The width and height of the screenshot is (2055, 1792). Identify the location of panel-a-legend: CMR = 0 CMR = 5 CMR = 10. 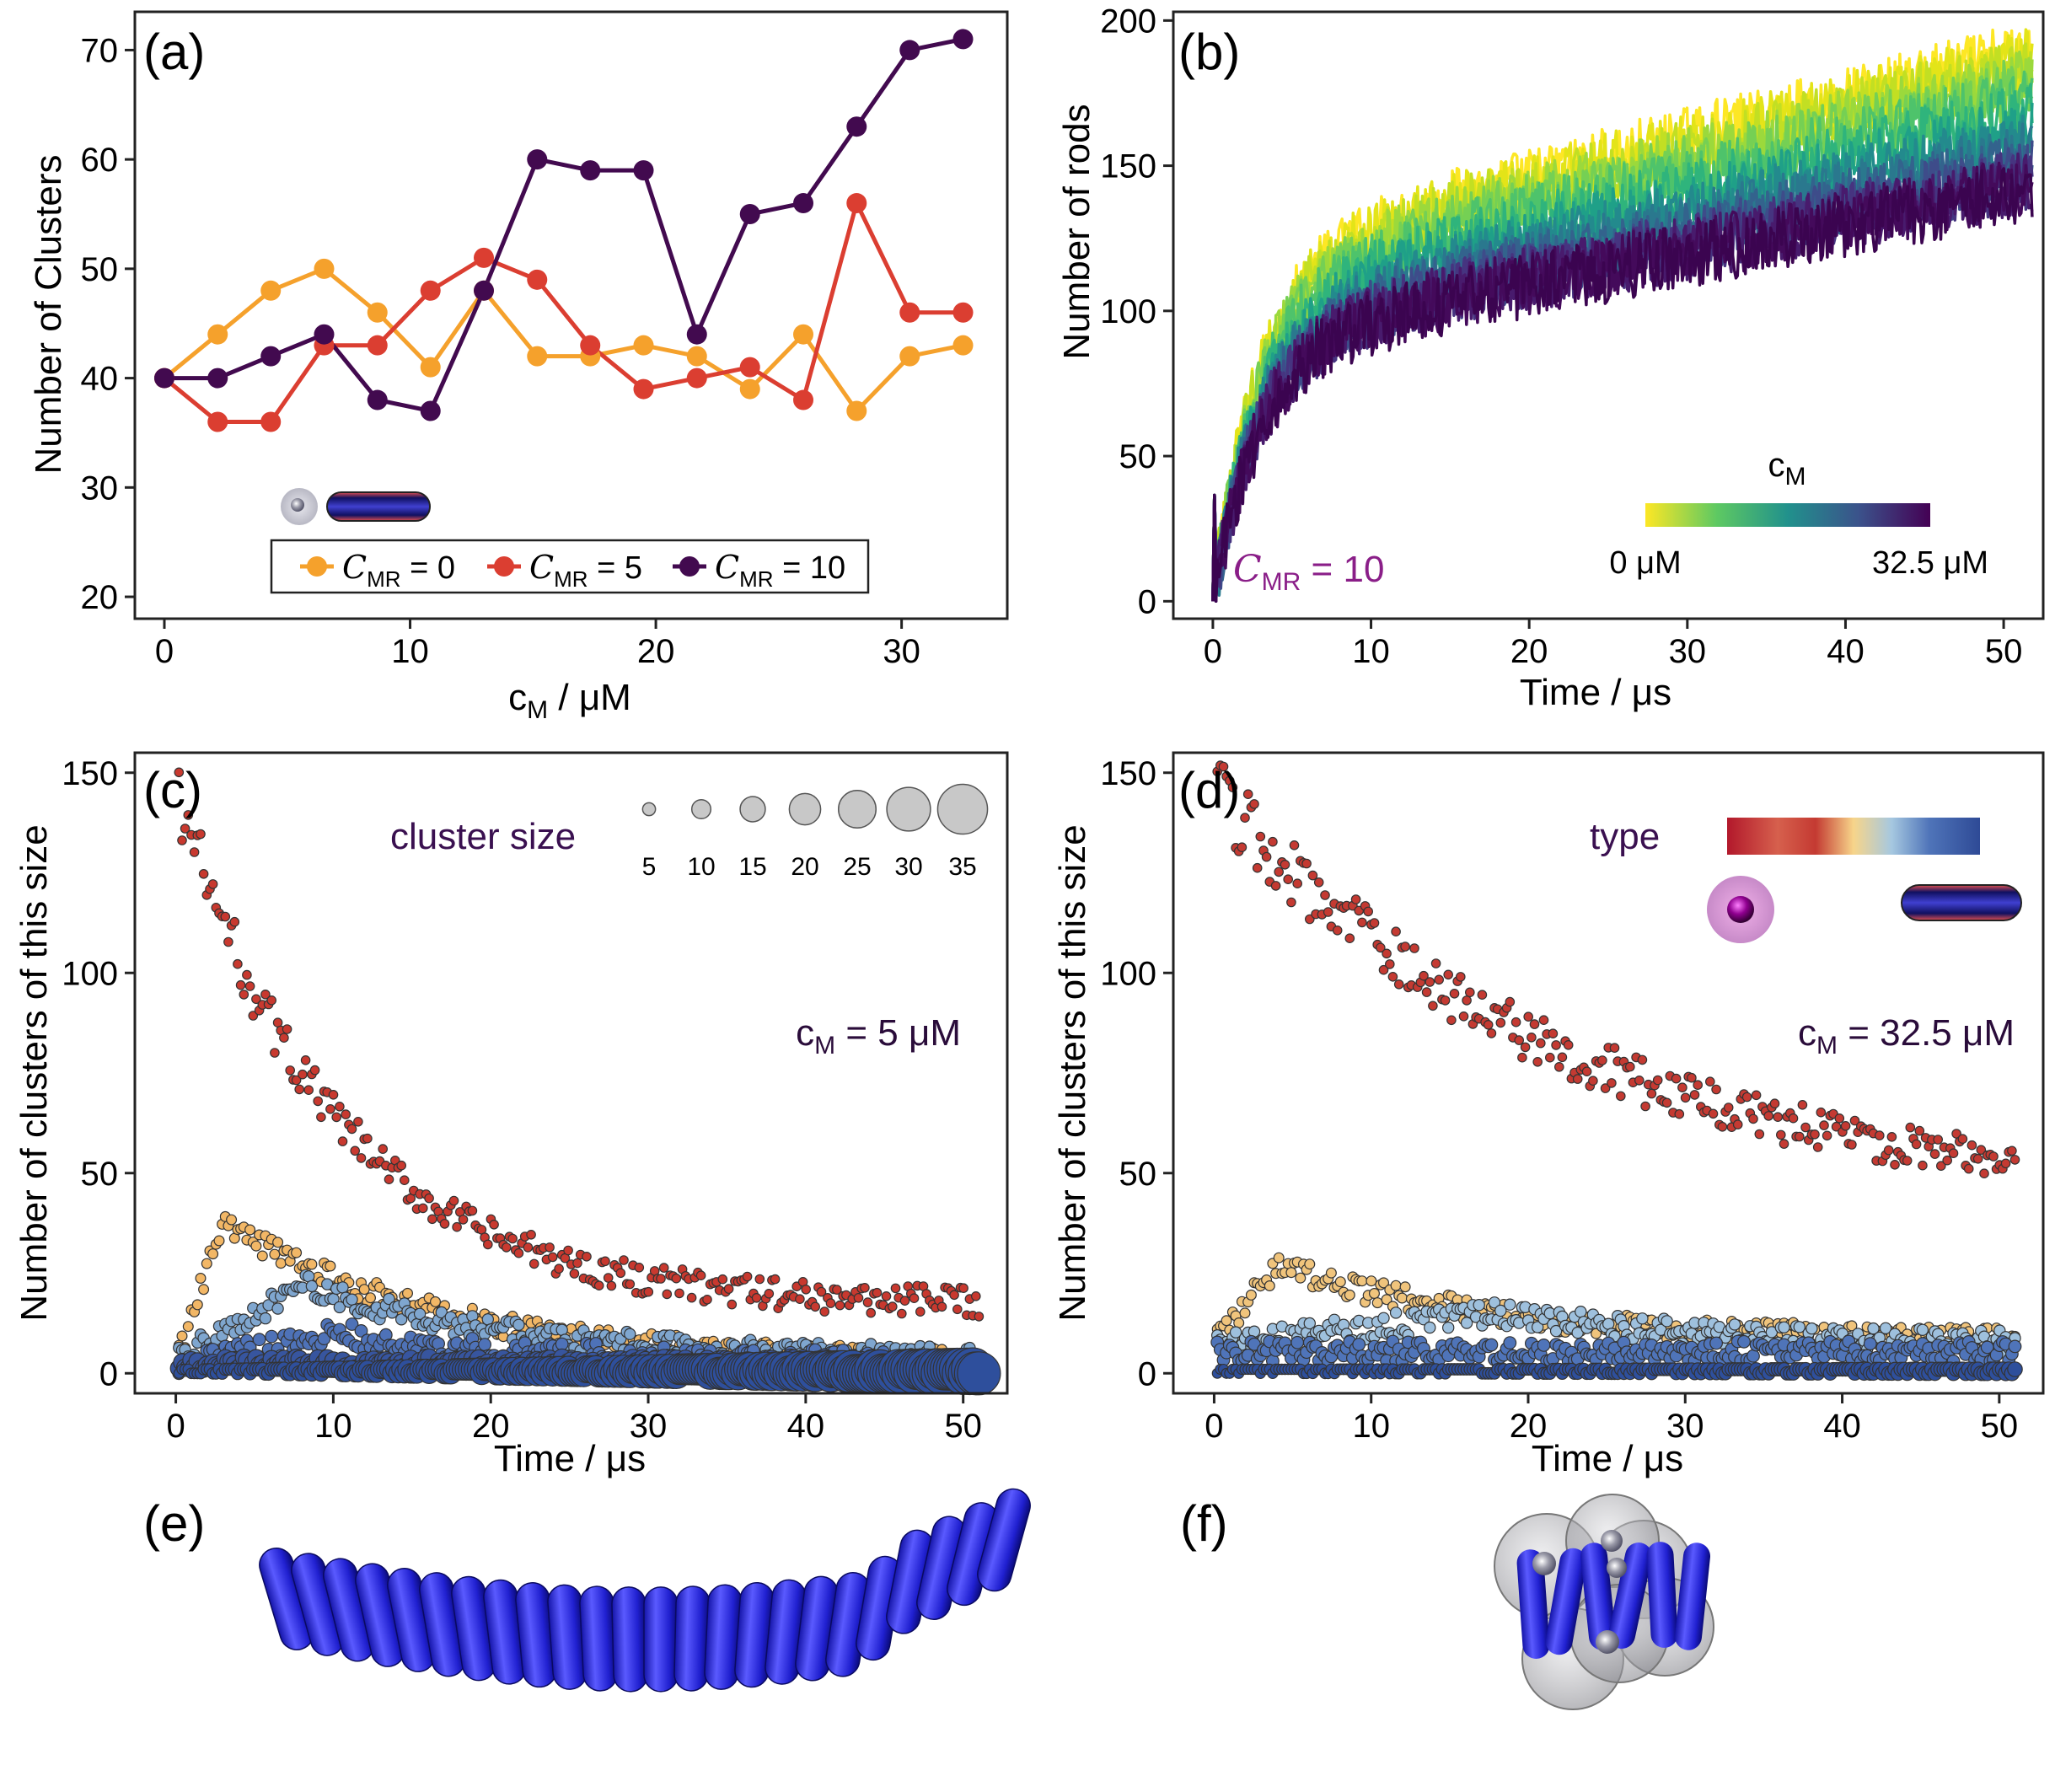
(570, 567).